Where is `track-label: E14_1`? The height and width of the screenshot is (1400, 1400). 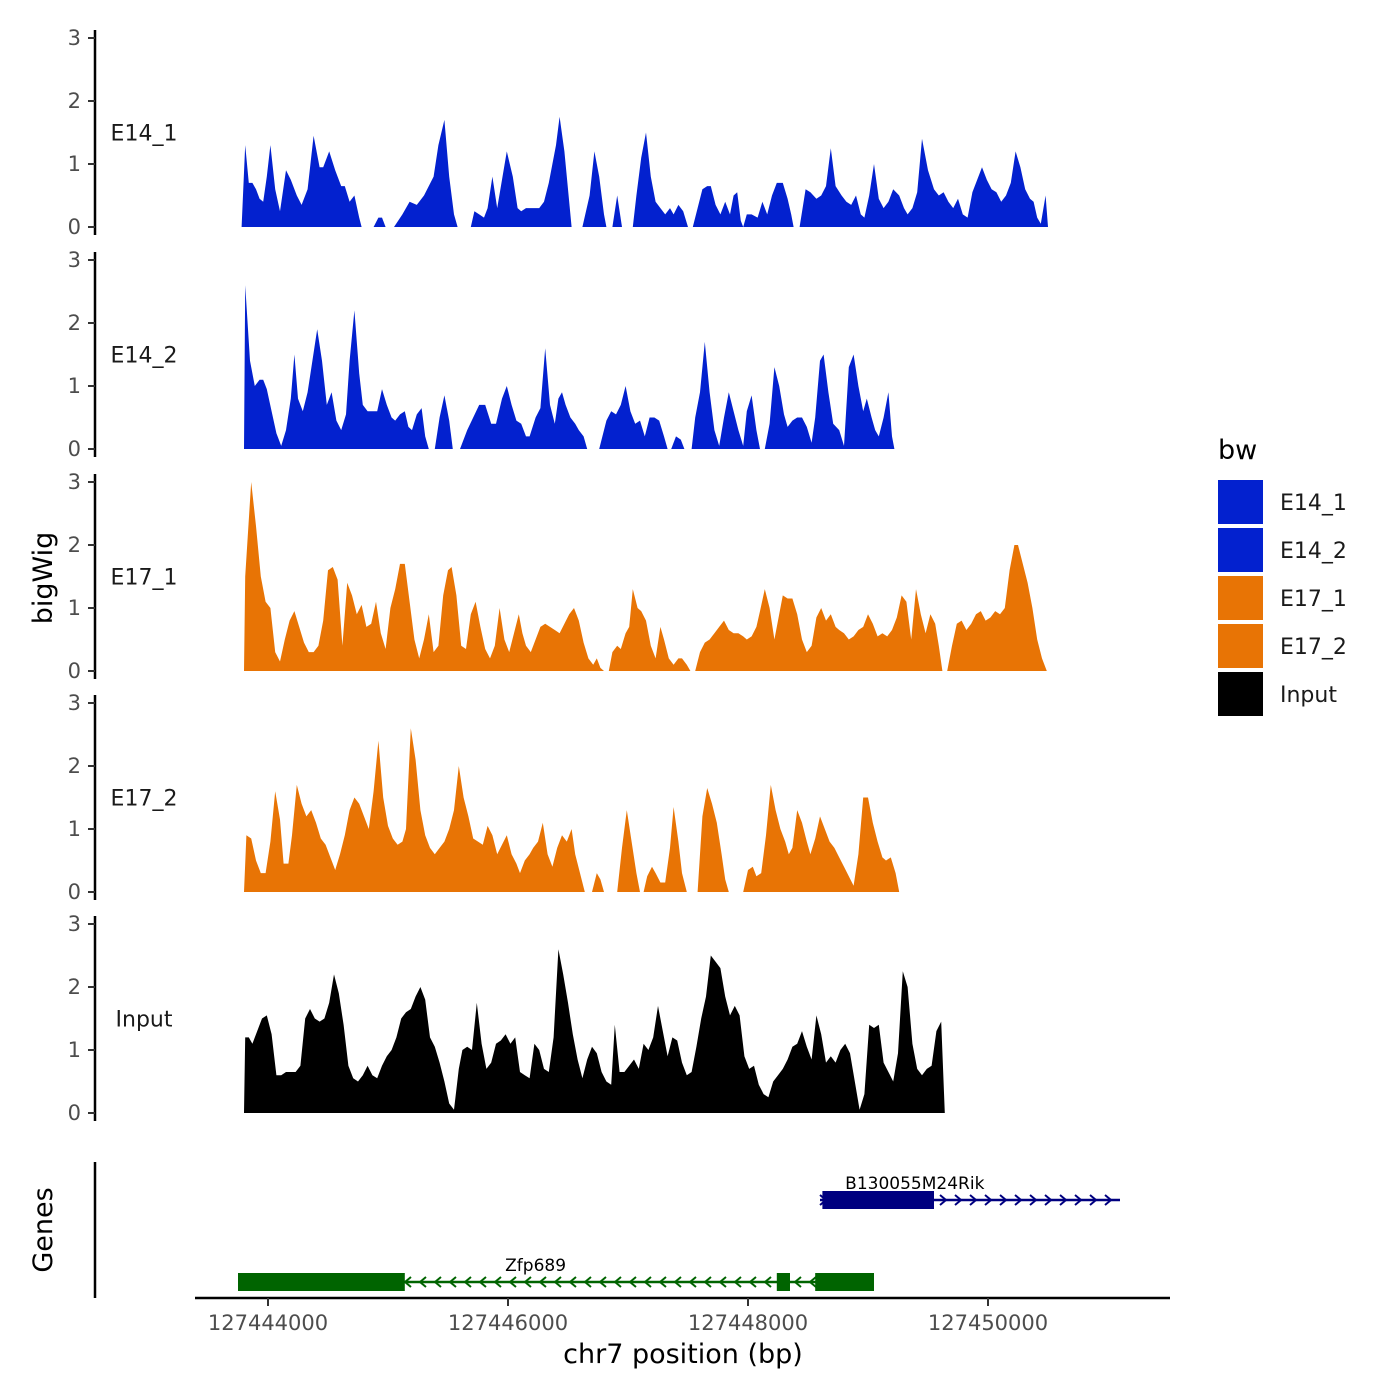 track-label: E14_1 is located at coordinates (144, 134).